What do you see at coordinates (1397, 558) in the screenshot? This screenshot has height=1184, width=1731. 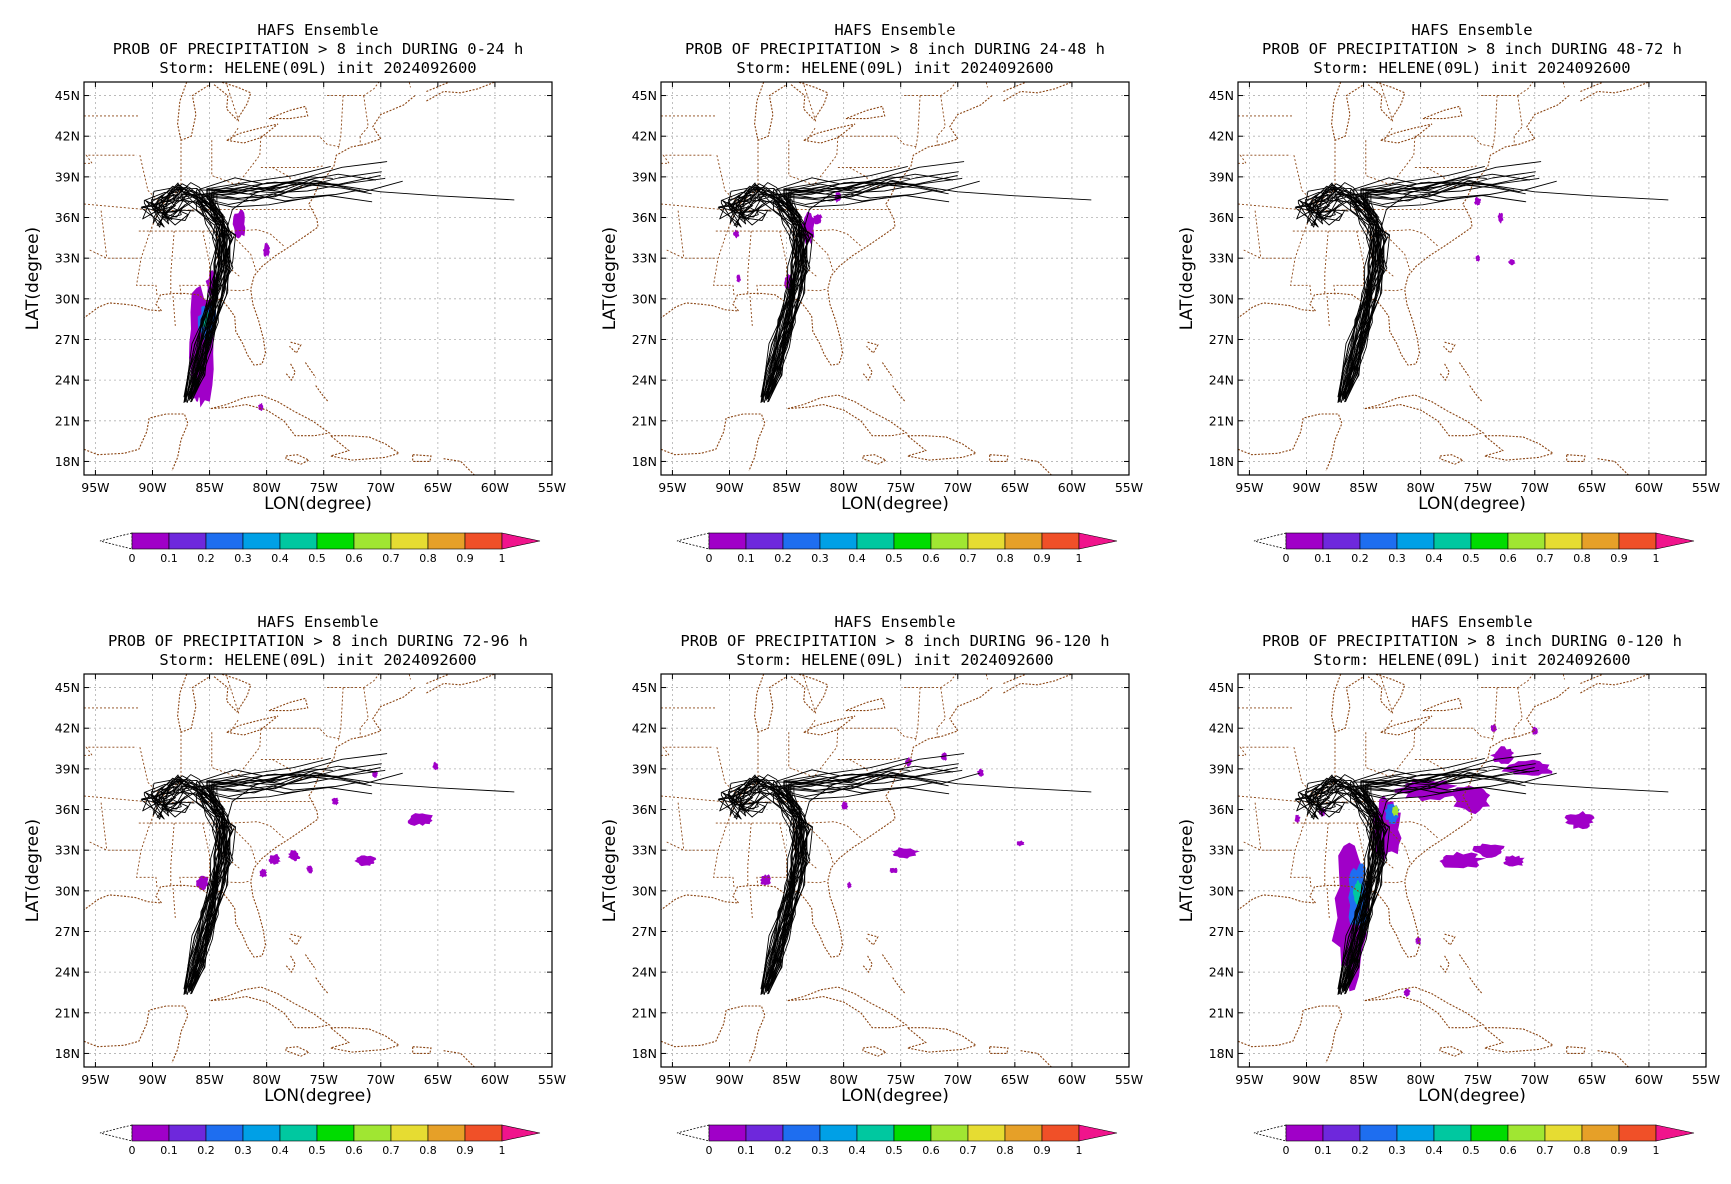 I see `colorbar-tick-label: 0.3` at bounding box center [1397, 558].